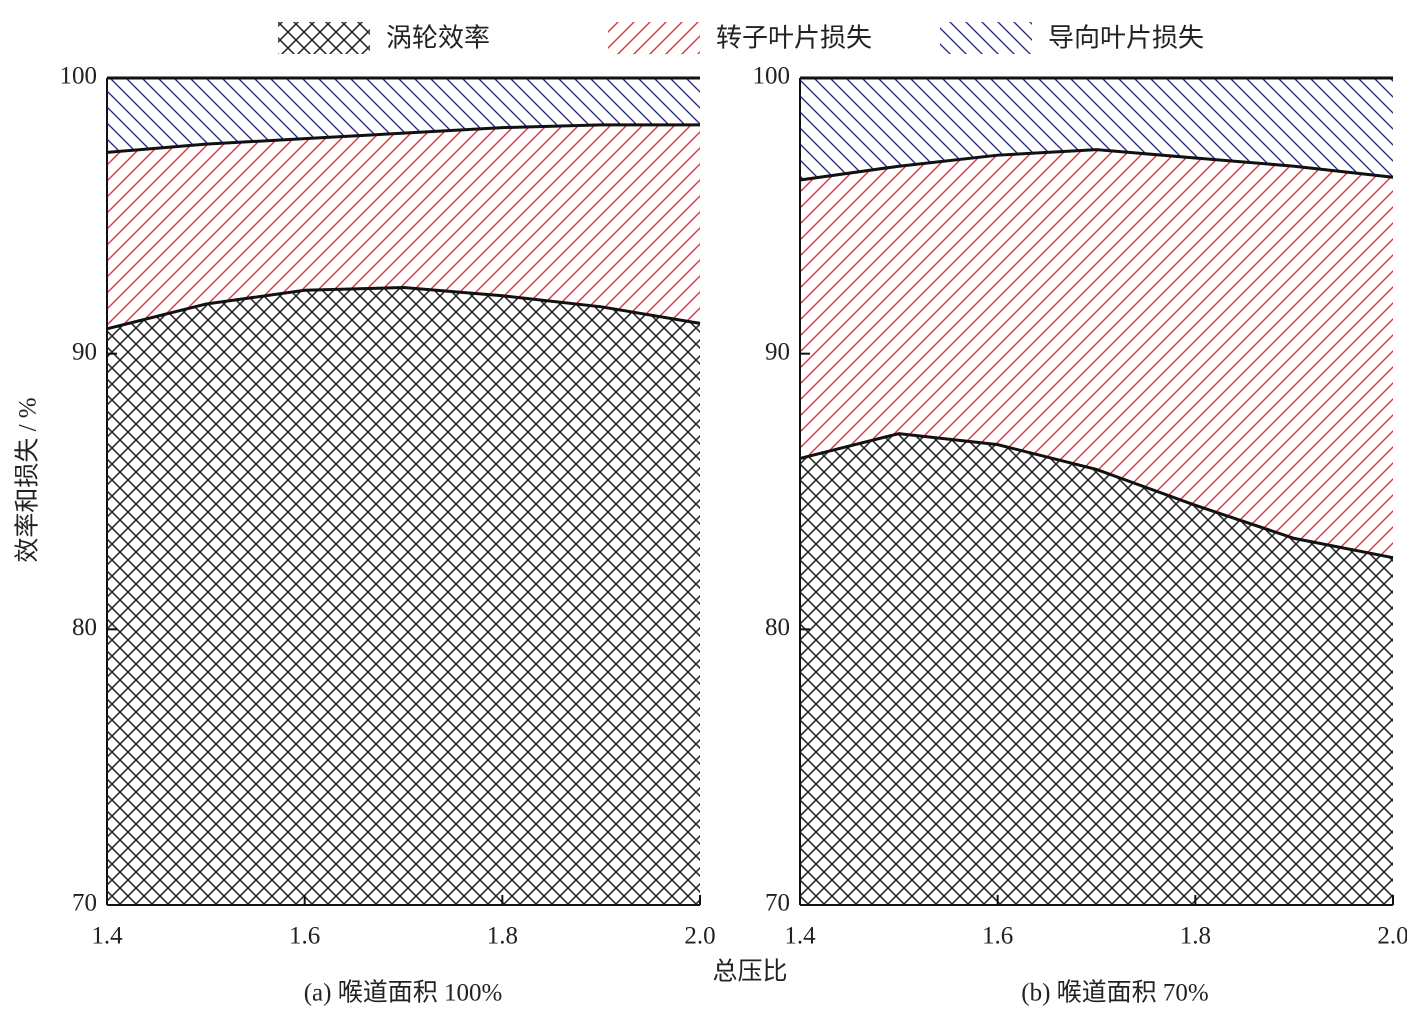 The width and height of the screenshot is (1407, 1016). What do you see at coordinates (1126, 39) in the screenshot?
I see `legend-label: 导向叶片损失` at bounding box center [1126, 39].